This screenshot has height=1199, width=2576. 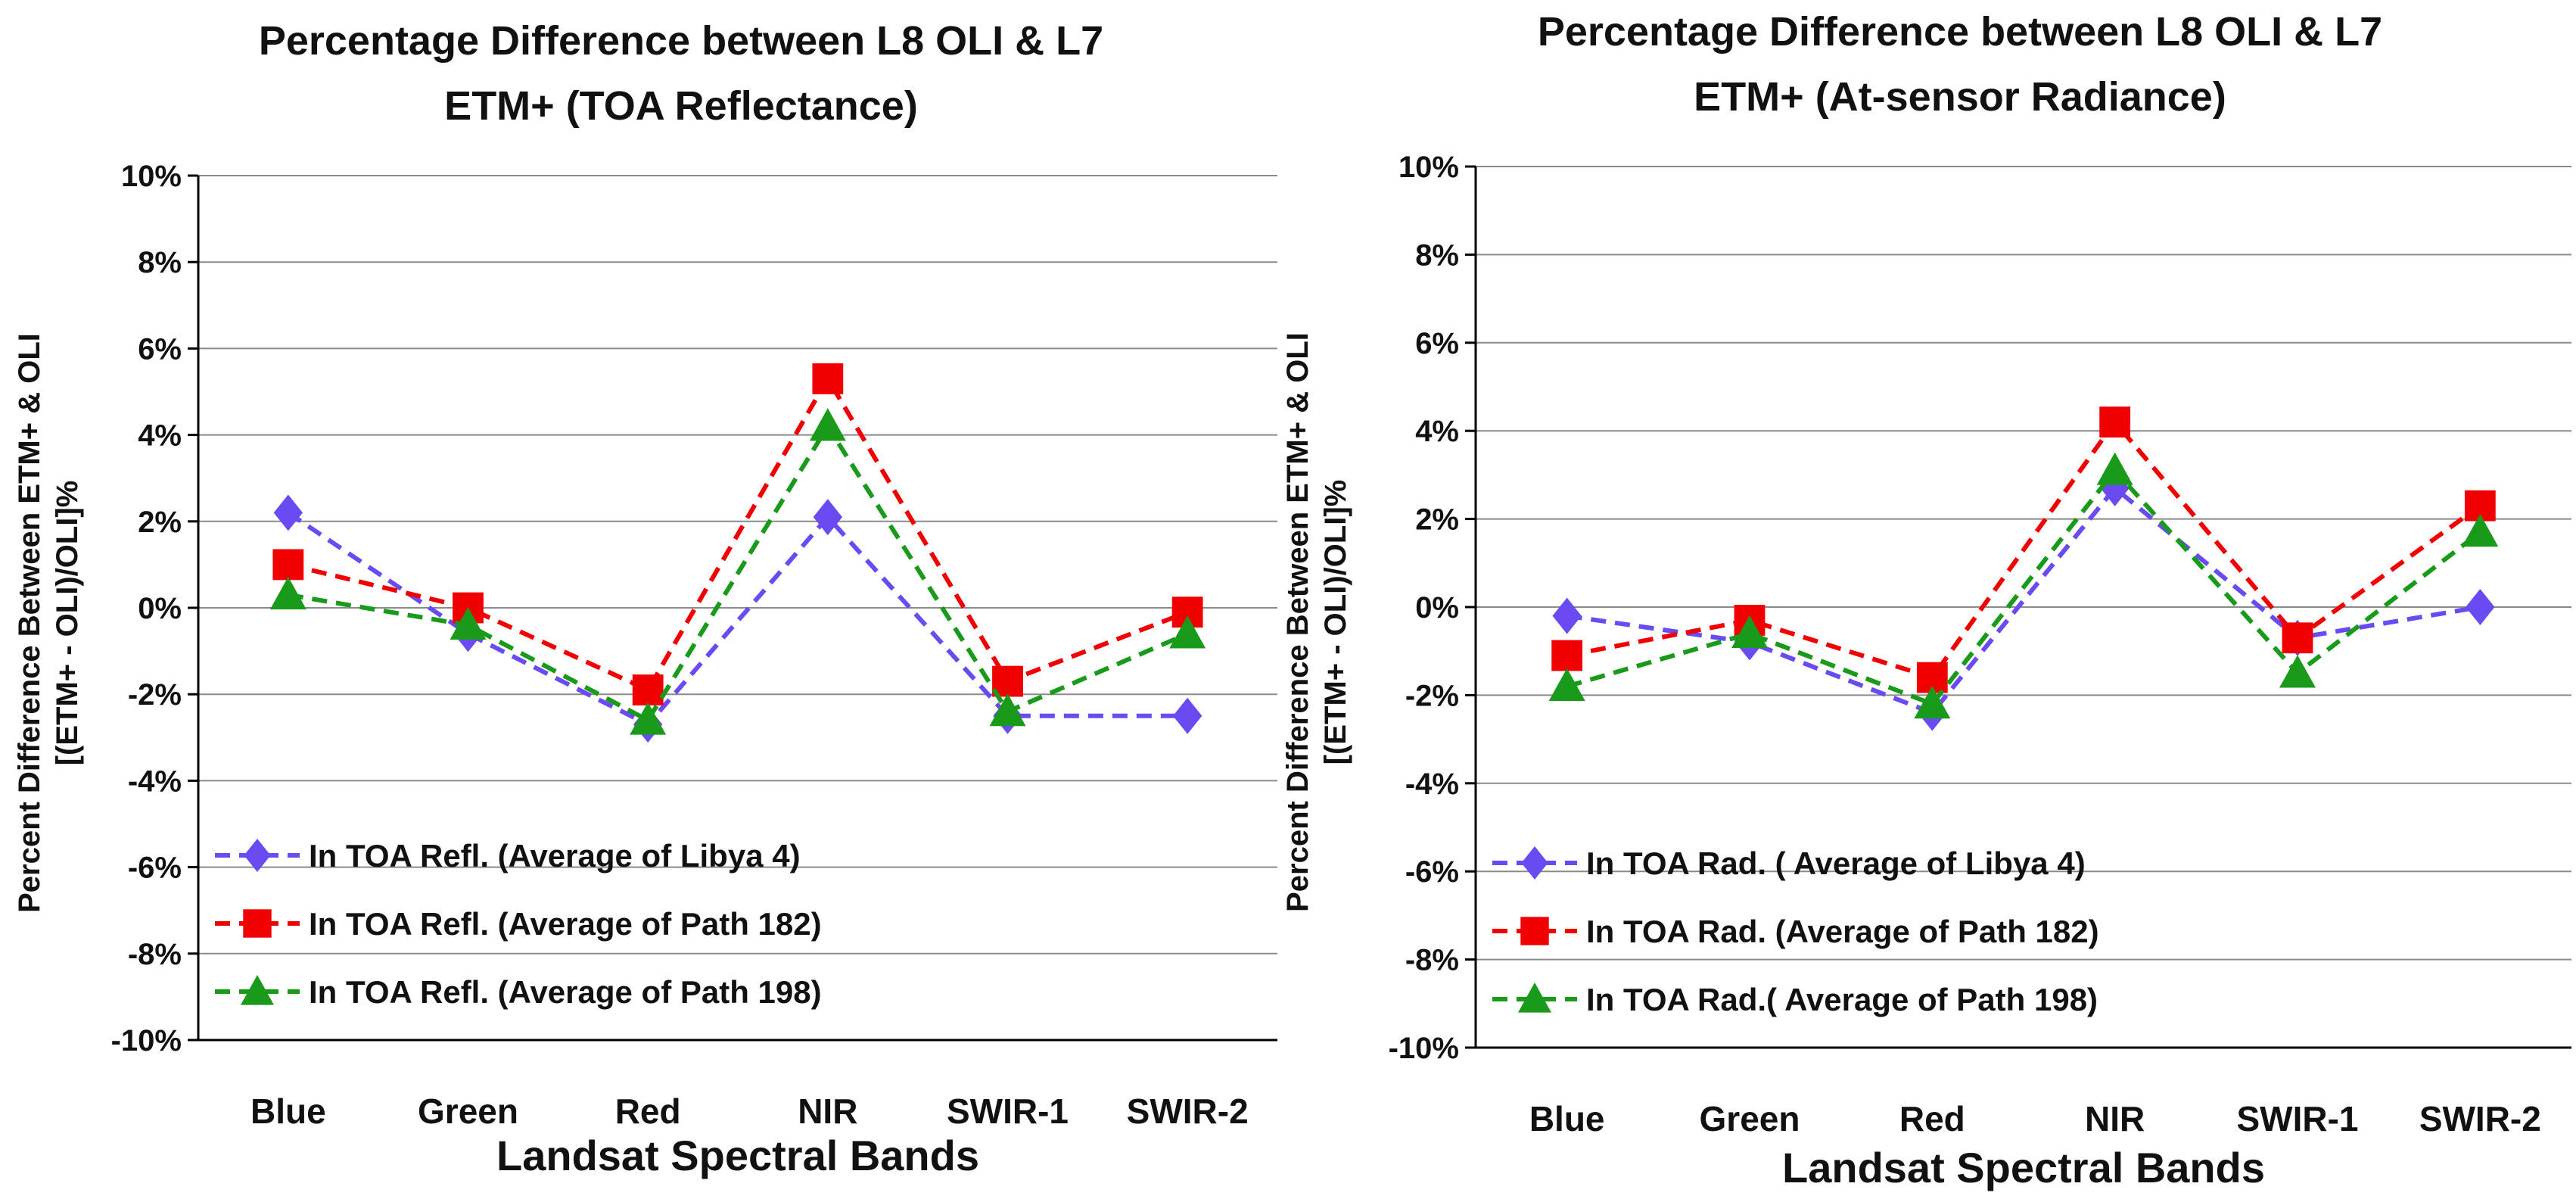 I want to click on chart-title-line: ETM+ (TOA Reflectance), so click(x=681, y=106).